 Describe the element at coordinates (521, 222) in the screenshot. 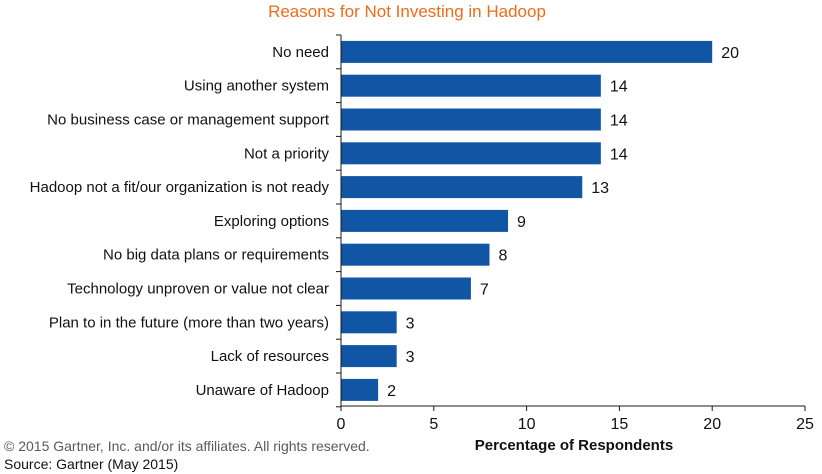

I see `data-label: 9` at that location.